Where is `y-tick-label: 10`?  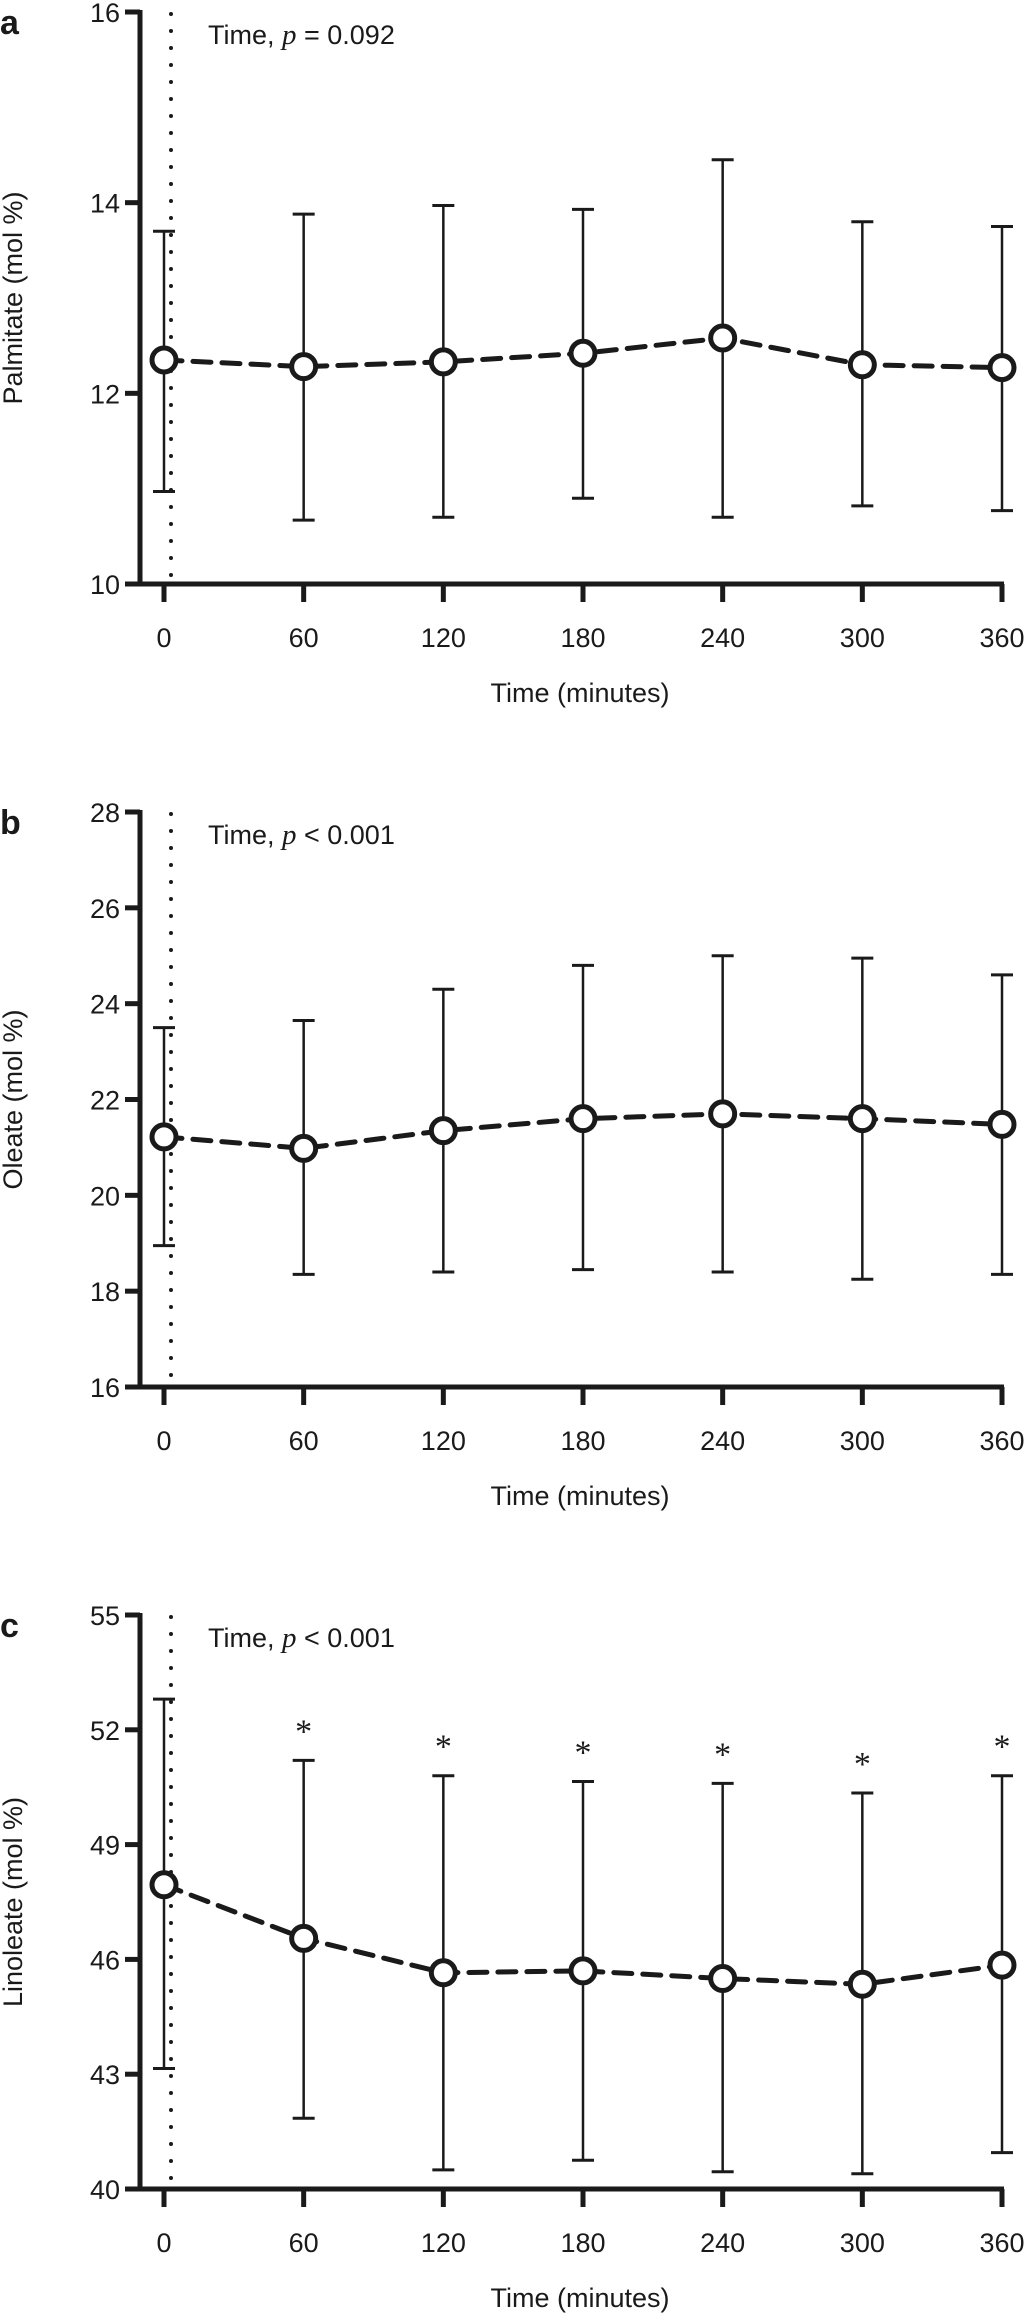 y-tick-label: 10 is located at coordinates (105, 585).